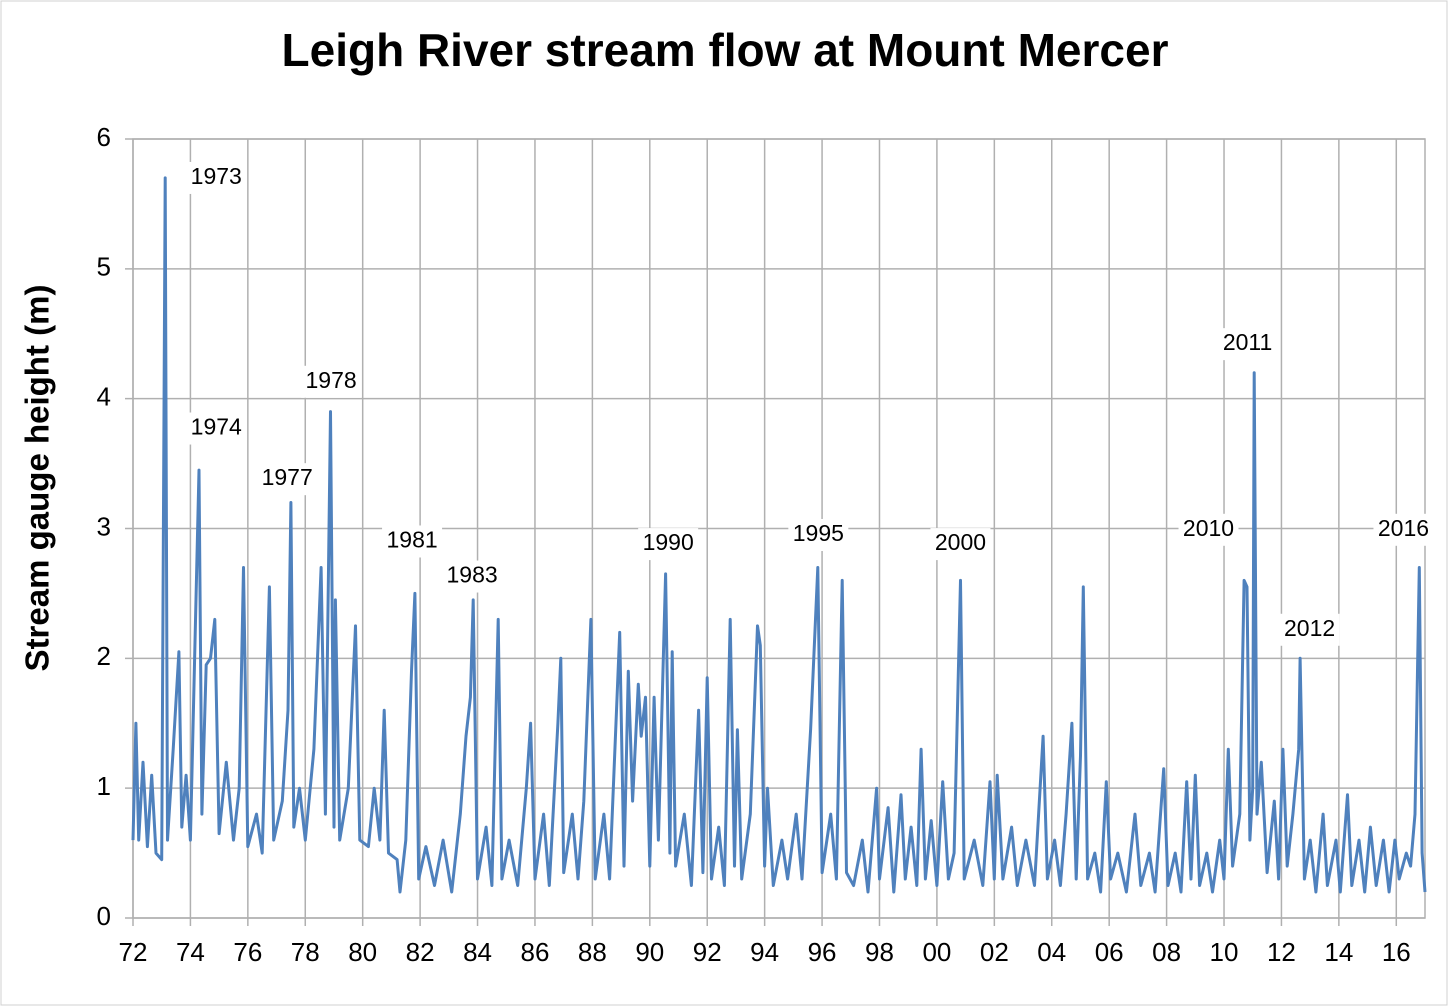 The width and height of the screenshot is (1448, 1006). Describe the element at coordinates (936, 952) in the screenshot. I see `x-tick-label: 00` at that location.